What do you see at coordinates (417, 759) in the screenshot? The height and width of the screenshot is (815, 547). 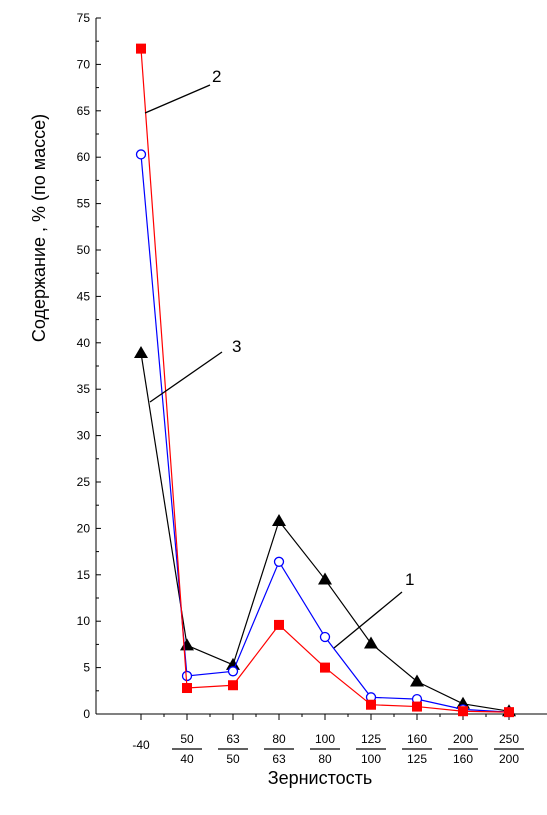 I see `x-tick-label-bottom: 125` at bounding box center [417, 759].